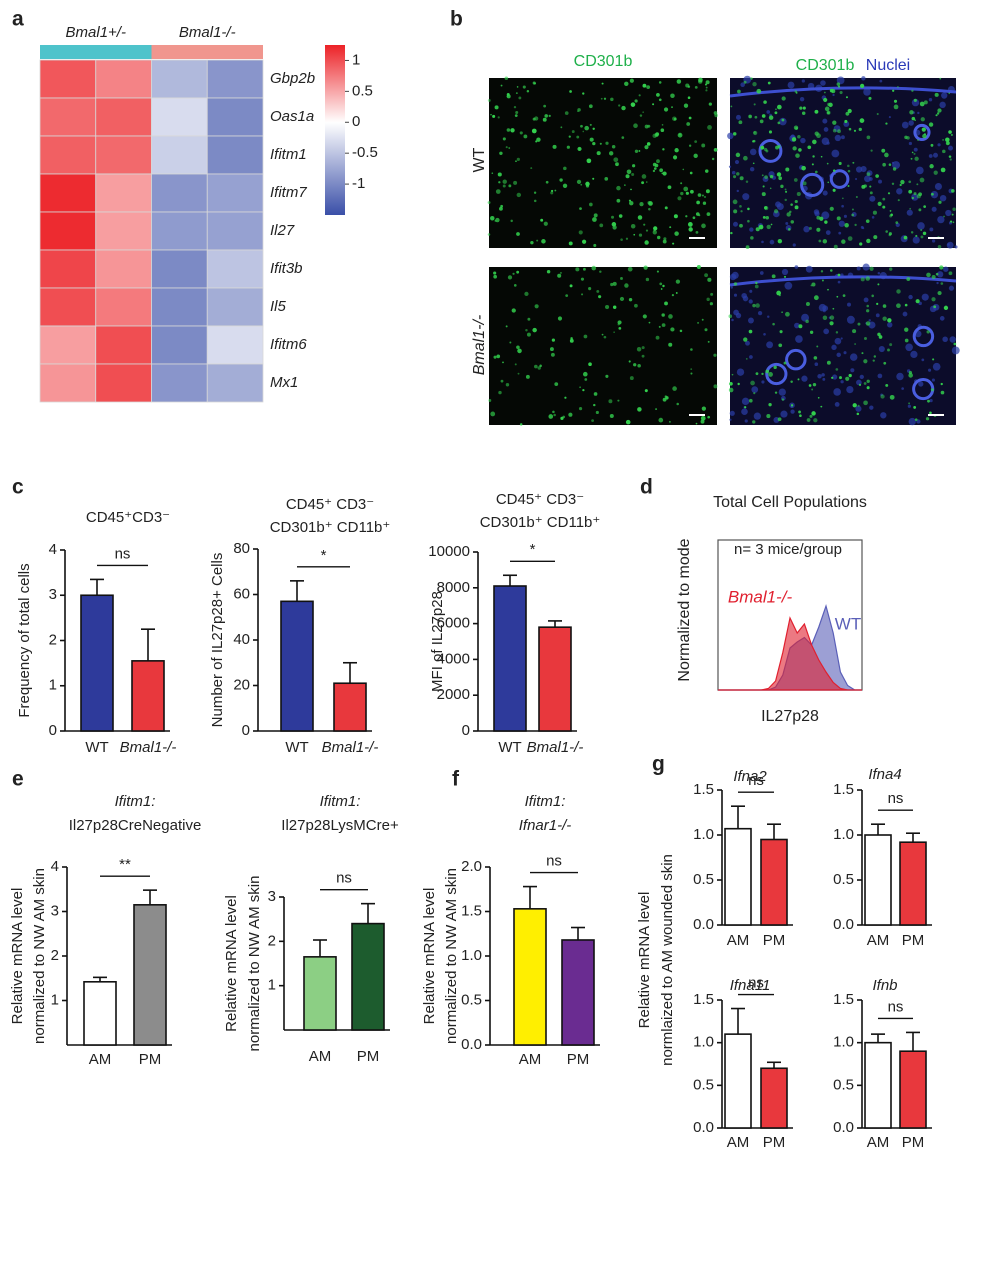 The height and width of the screenshot is (1285, 982). What do you see at coordinates (272, 985) in the screenshot?
I see `y-tick-label: 1` at bounding box center [272, 985].